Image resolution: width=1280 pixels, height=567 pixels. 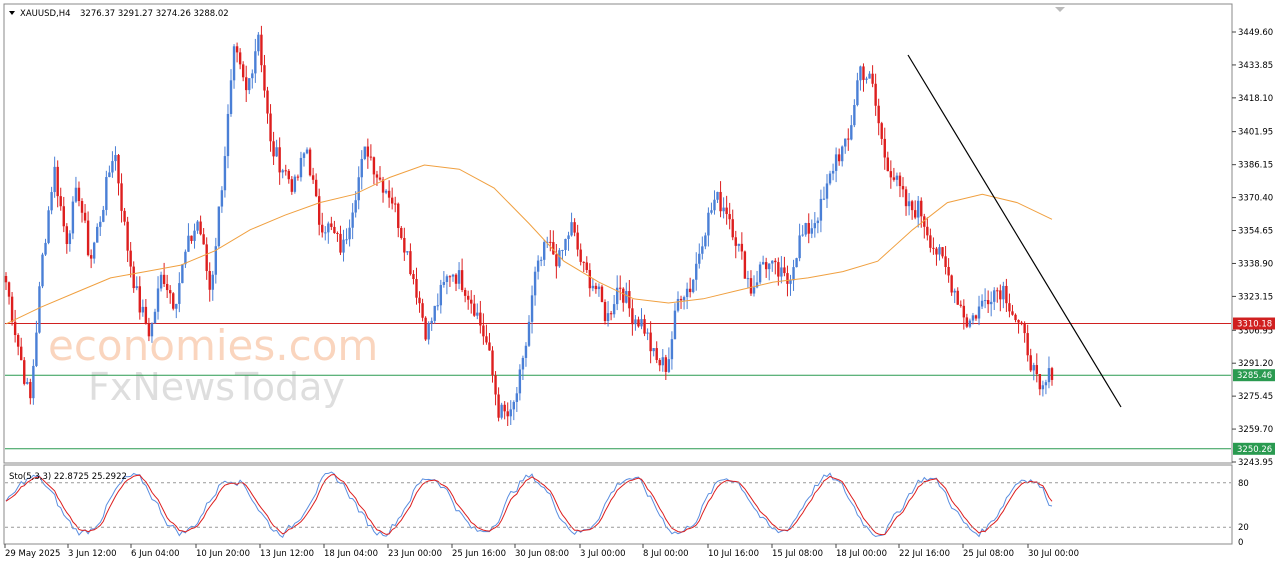 What do you see at coordinates (1255, 33) in the screenshot?
I see `price-tick-label: 3449.60` at bounding box center [1255, 33].